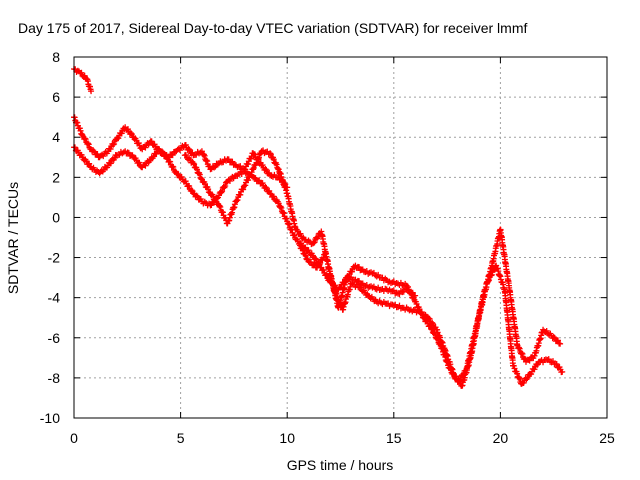 The height and width of the screenshot is (480, 640). What do you see at coordinates (83, 80) in the screenshot?
I see `series-track-a` at bounding box center [83, 80].